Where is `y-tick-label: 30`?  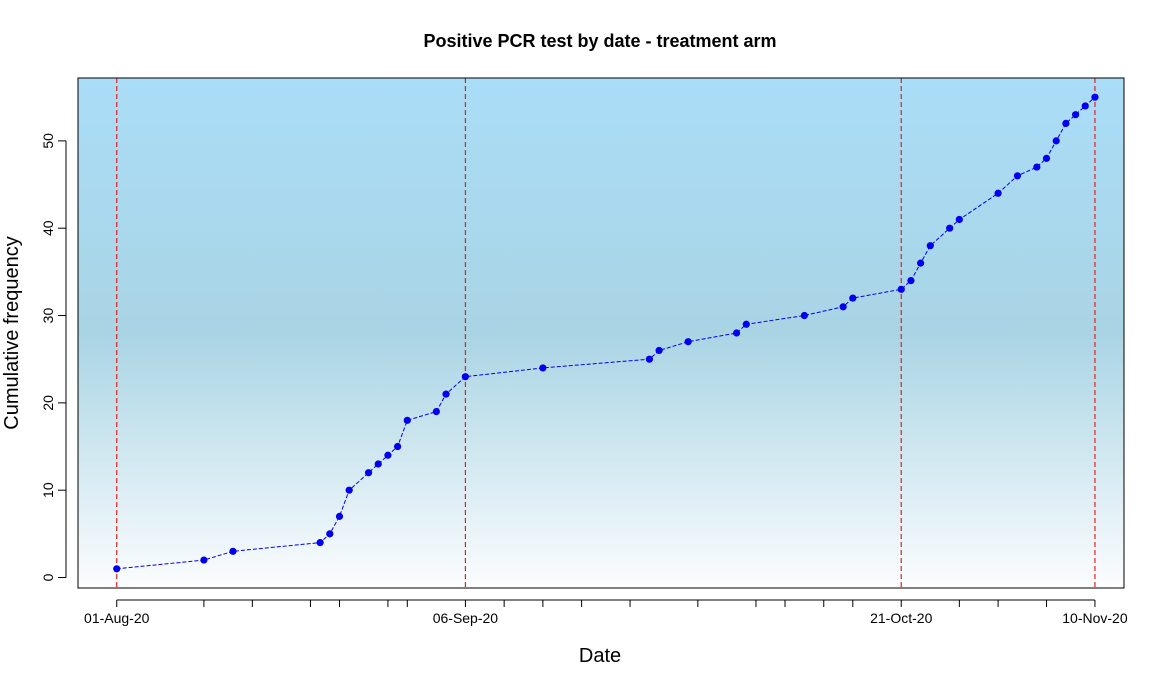
y-tick-label: 30 is located at coordinates (48, 316).